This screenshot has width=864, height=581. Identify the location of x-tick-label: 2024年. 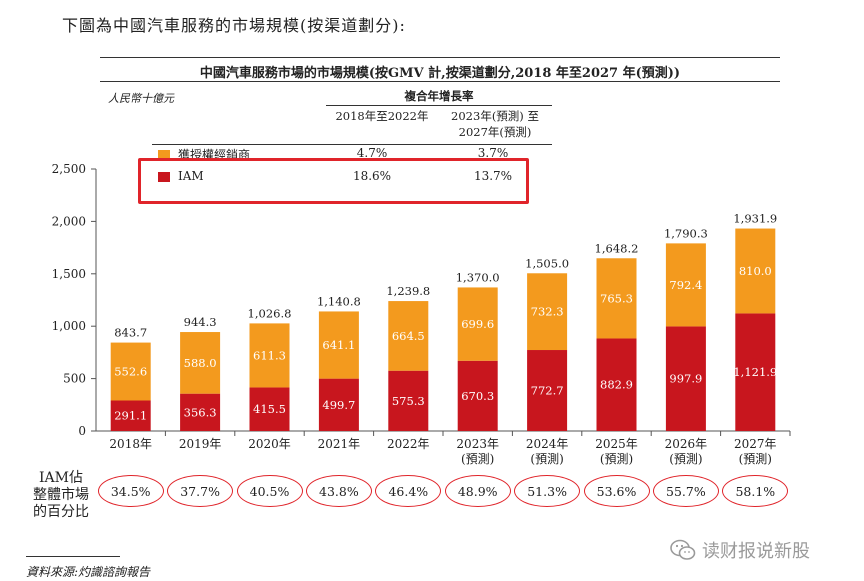
(547, 444).